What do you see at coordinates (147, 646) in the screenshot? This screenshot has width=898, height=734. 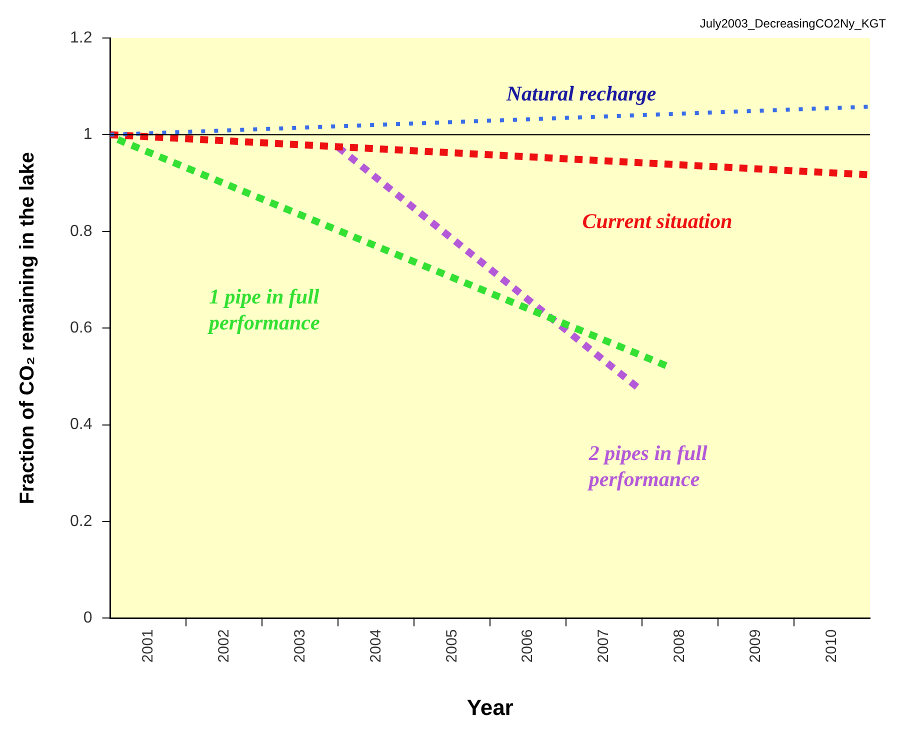 I see `x-tick-label: 2001` at bounding box center [147, 646].